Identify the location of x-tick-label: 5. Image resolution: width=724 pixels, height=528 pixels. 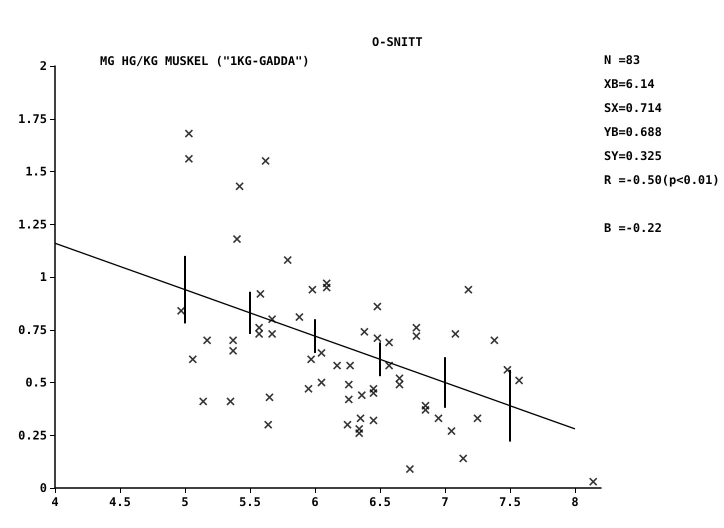
(185, 502).